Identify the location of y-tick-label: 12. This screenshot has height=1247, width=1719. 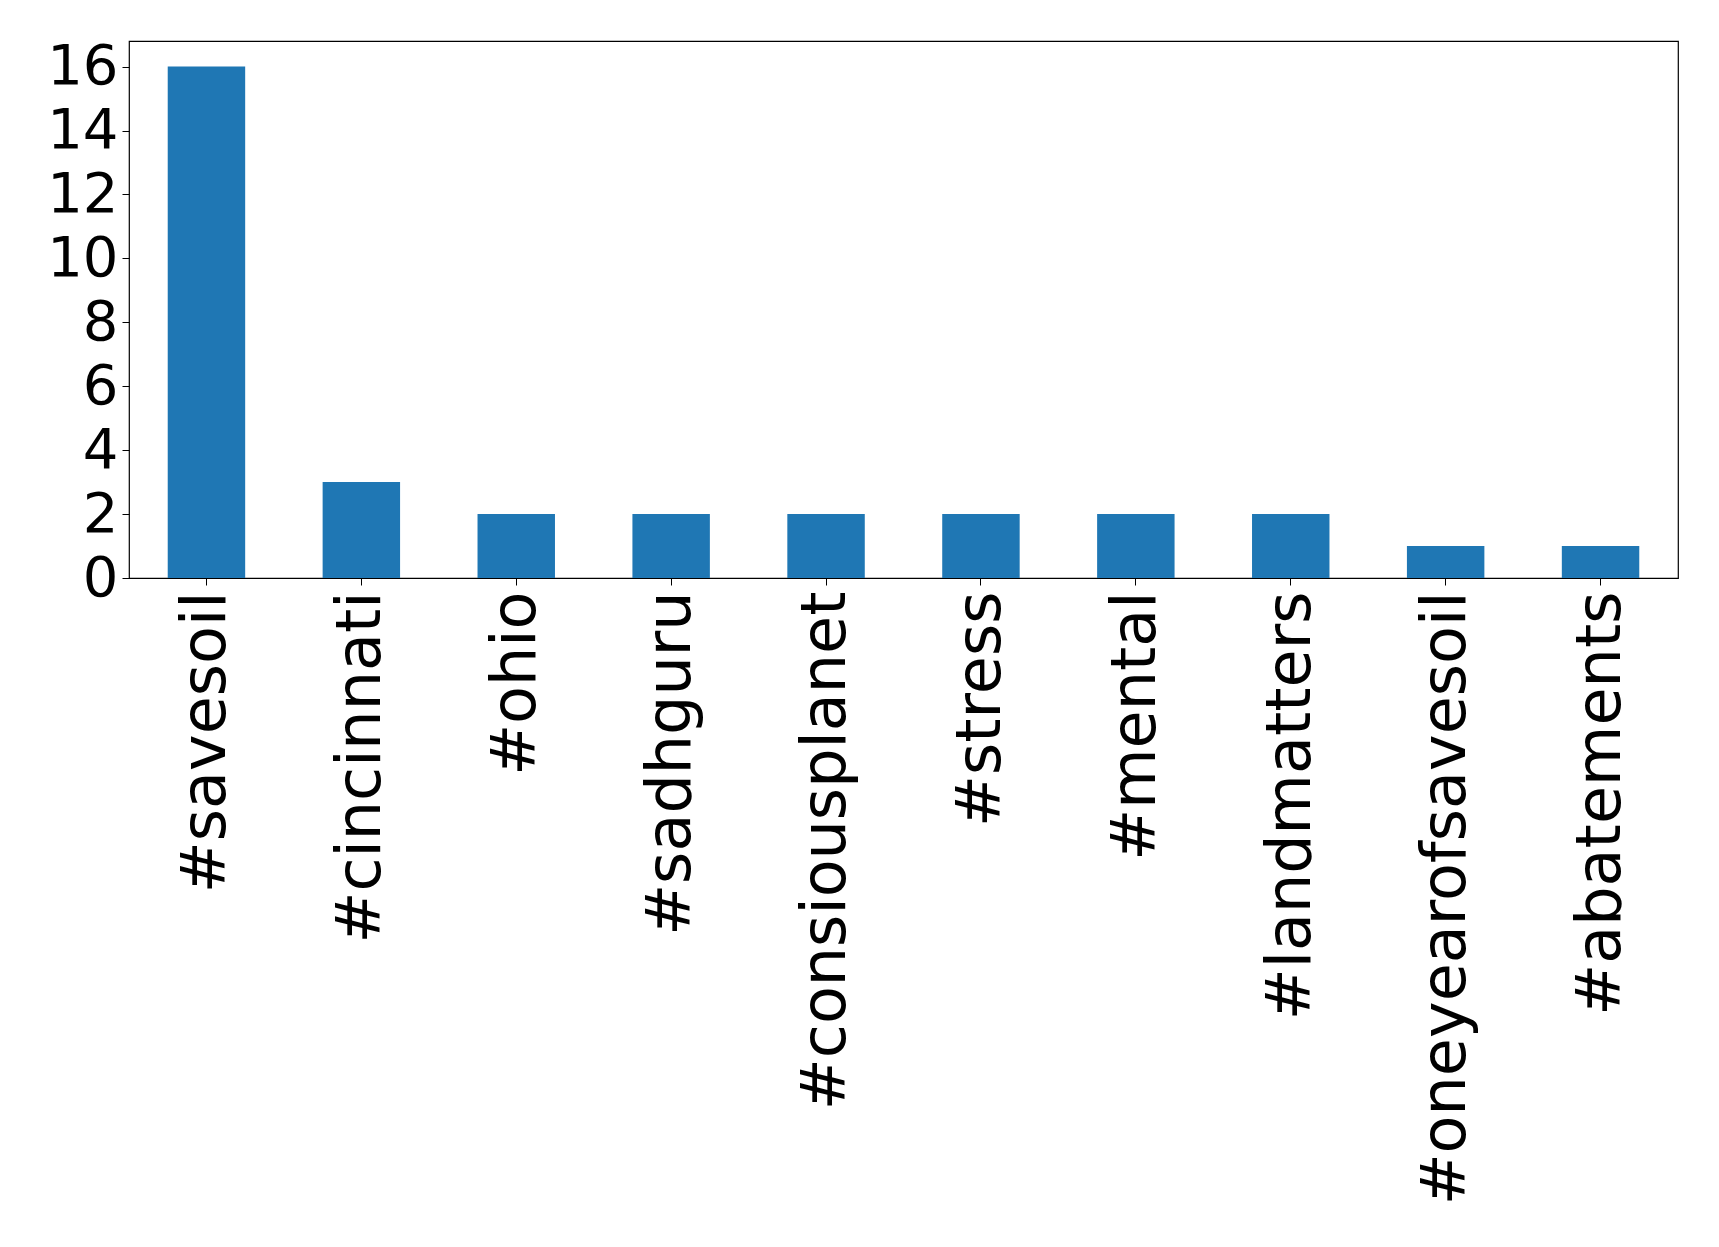
(83, 192).